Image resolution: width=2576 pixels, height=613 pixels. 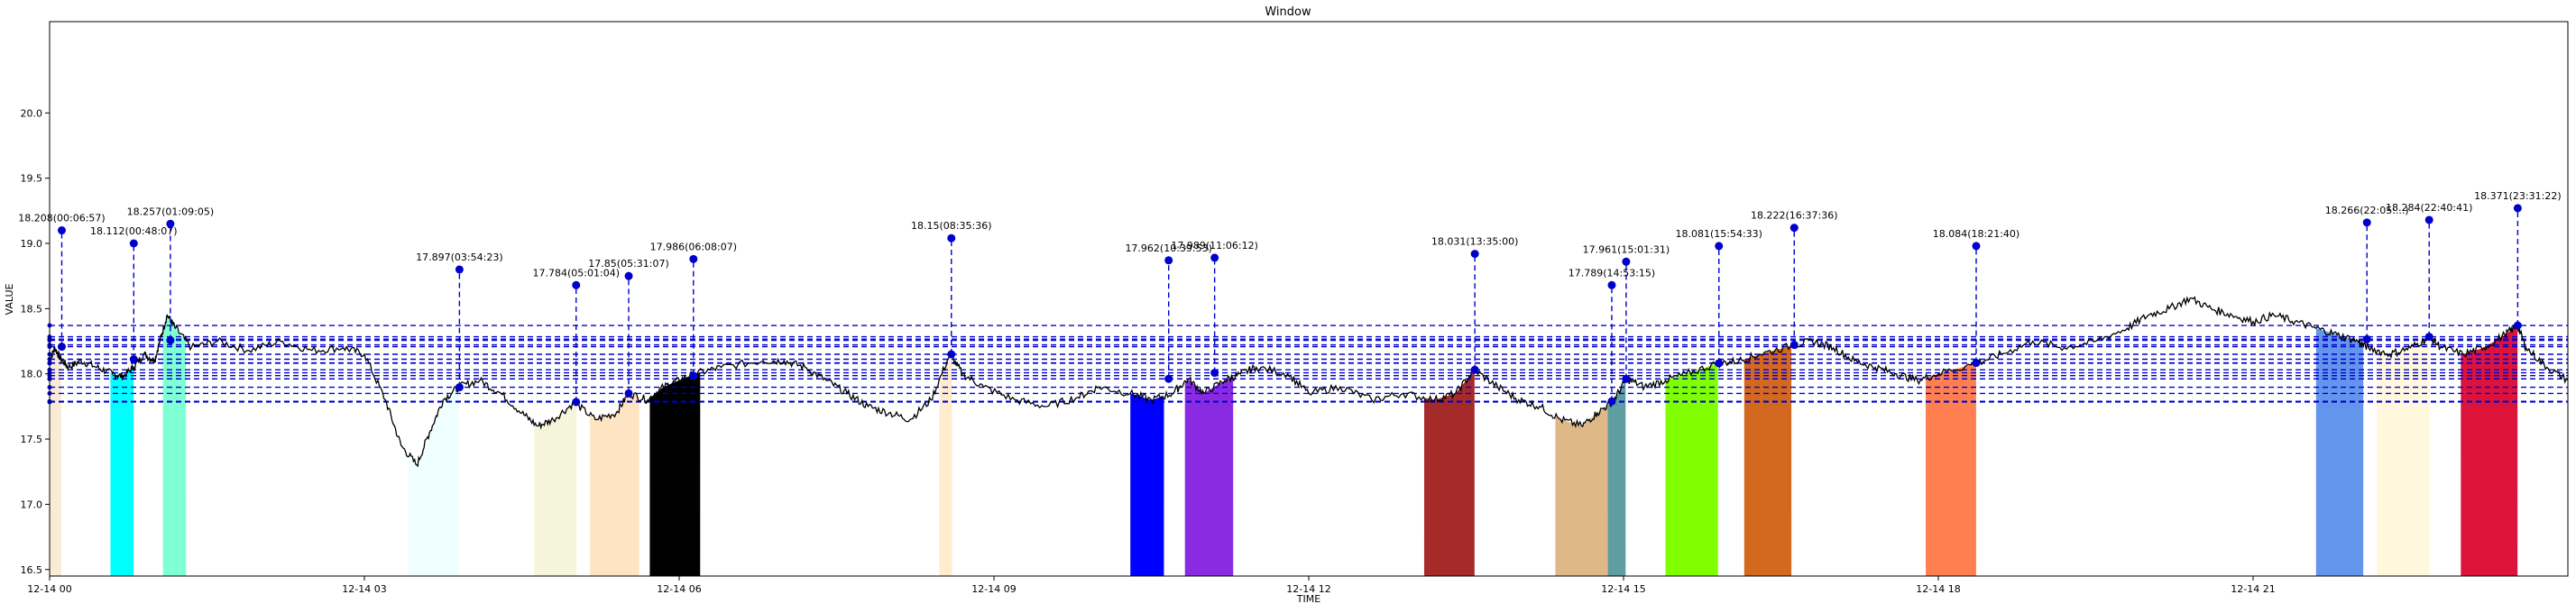 What do you see at coordinates (1623, 589) in the screenshot?
I see `x-tick-label: 12-14 15` at bounding box center [1623, 589].